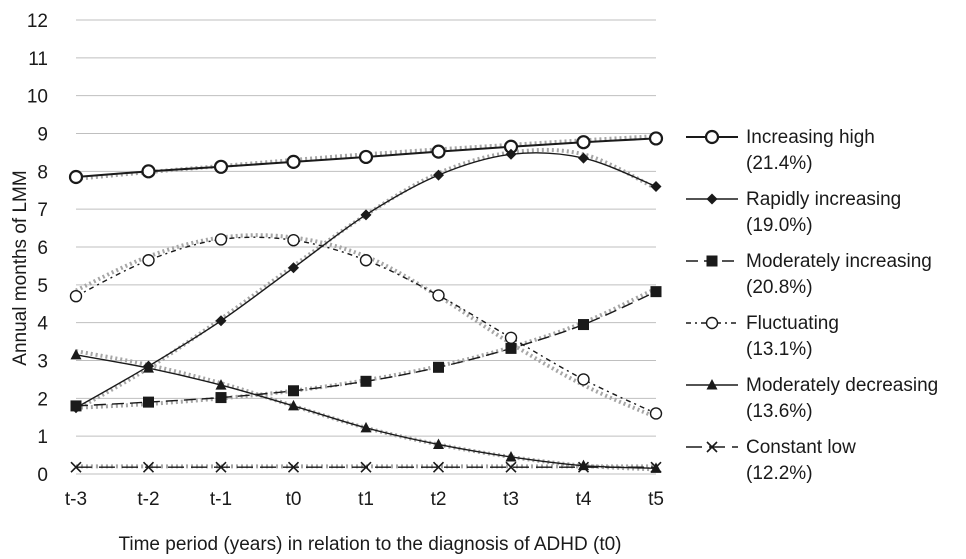 The height and width of the screenshot is (559, 966). What do you see at coordinates (801, 447) in the screenshot?
I see `legend-series-name: Constant low` at bounding box center [801, 447].